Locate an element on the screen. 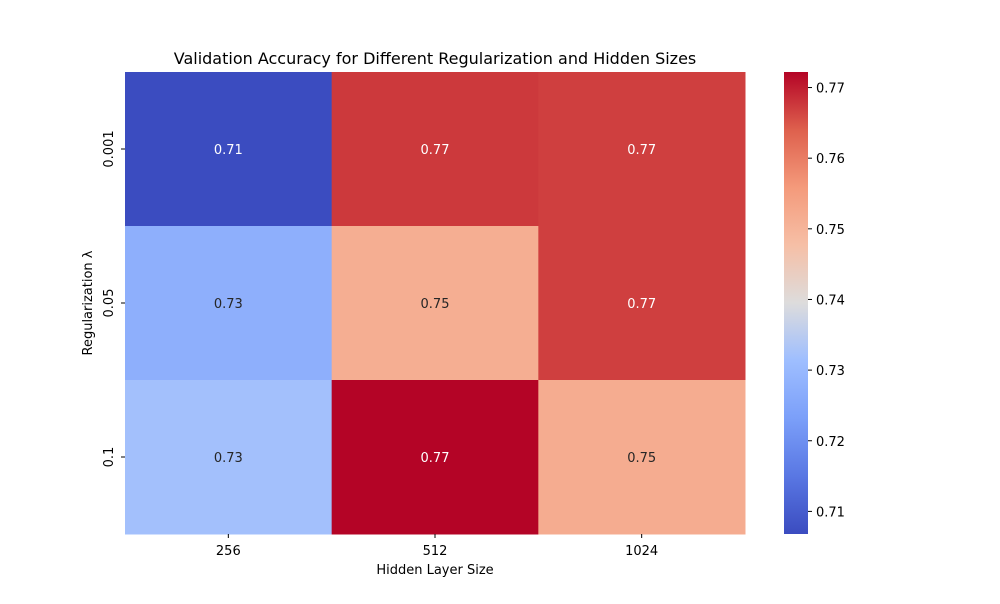  x-tick-label: 256 is located at coordinates (228, 551).